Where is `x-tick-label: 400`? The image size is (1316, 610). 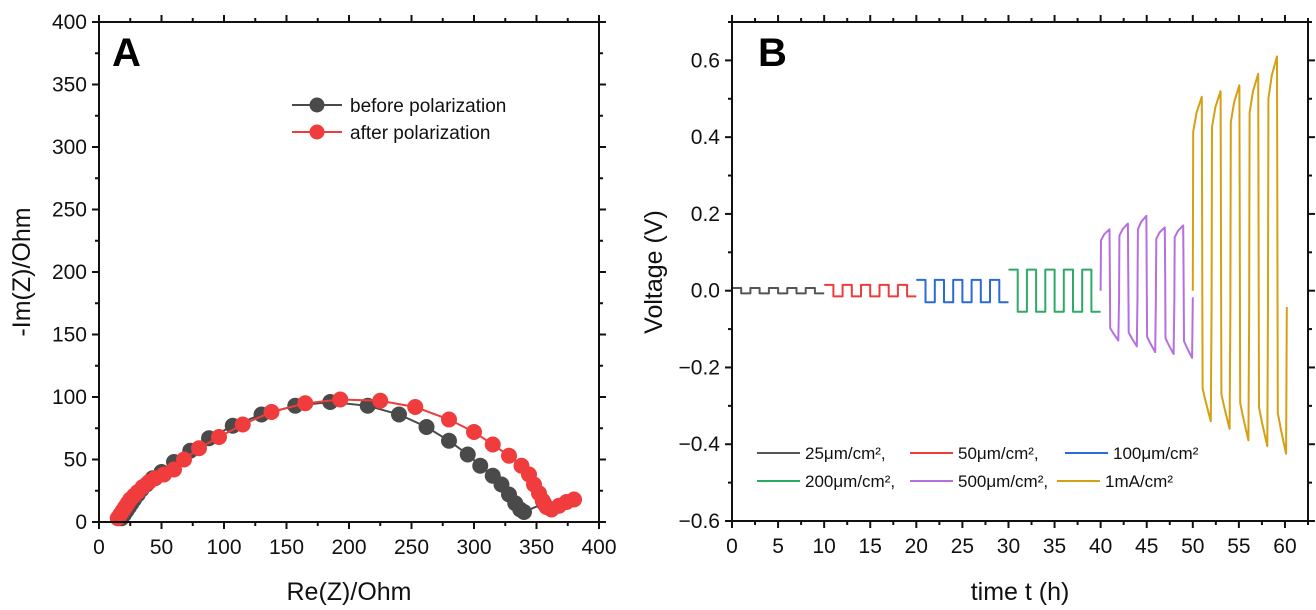
x-tick-label: 400 is located at coordinates (598, 547).